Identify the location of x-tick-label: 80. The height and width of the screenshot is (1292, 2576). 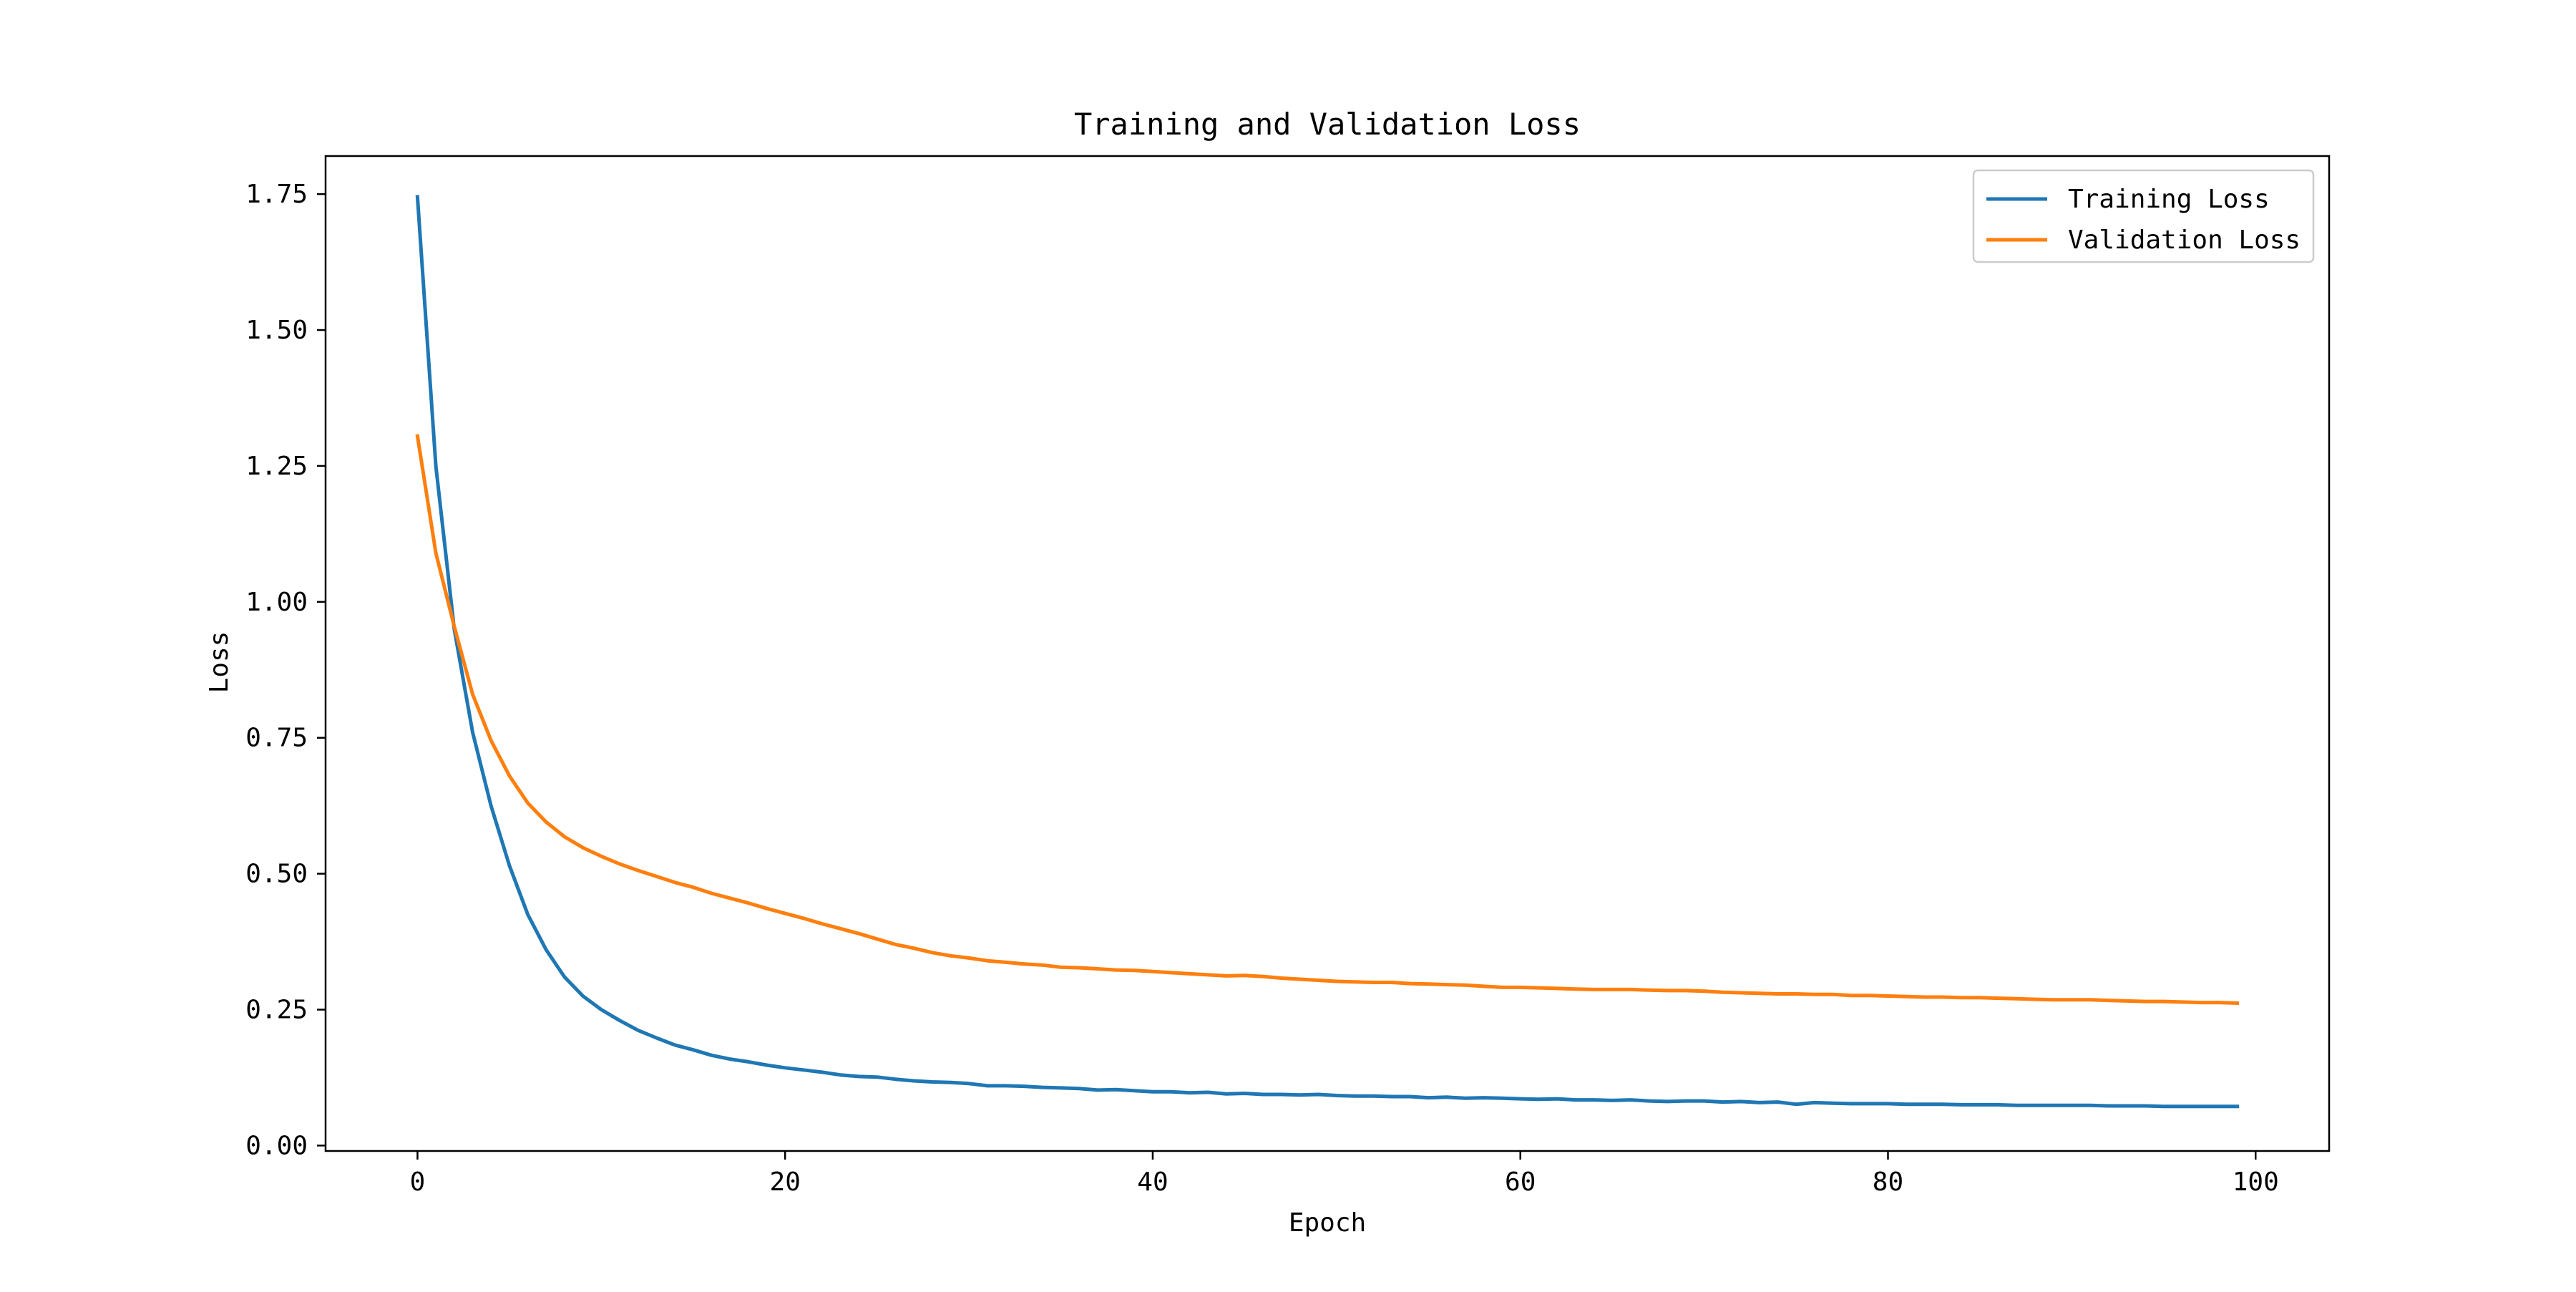
(1888, 1182).